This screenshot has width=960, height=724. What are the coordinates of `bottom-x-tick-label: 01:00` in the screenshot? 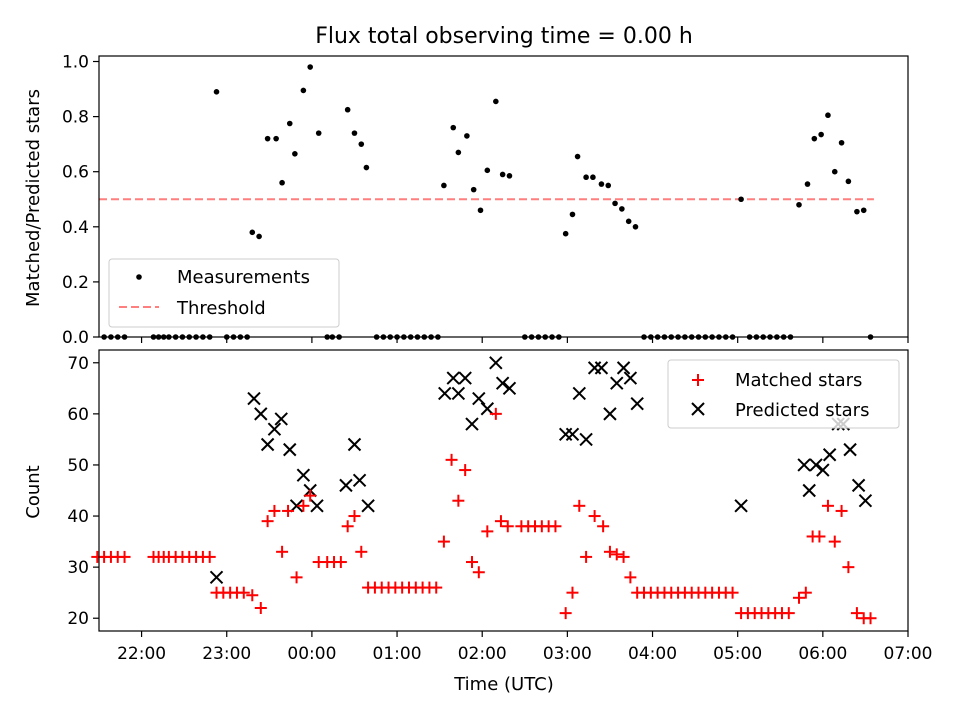 It's located at (397, 654).